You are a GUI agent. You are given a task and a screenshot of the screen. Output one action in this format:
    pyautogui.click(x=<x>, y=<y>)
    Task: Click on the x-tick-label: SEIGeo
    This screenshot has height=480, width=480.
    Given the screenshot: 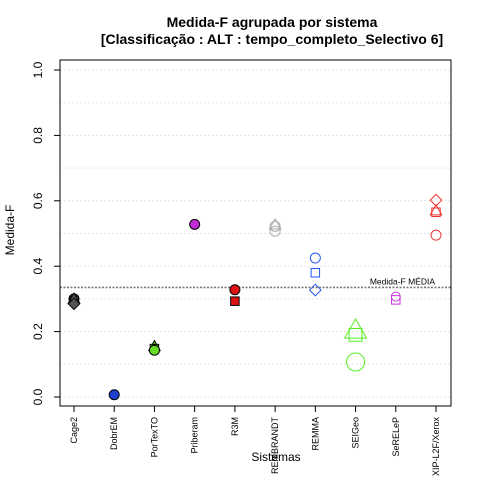 What is the action you would take?
    pyautogui.click(x=356, y=433)
    